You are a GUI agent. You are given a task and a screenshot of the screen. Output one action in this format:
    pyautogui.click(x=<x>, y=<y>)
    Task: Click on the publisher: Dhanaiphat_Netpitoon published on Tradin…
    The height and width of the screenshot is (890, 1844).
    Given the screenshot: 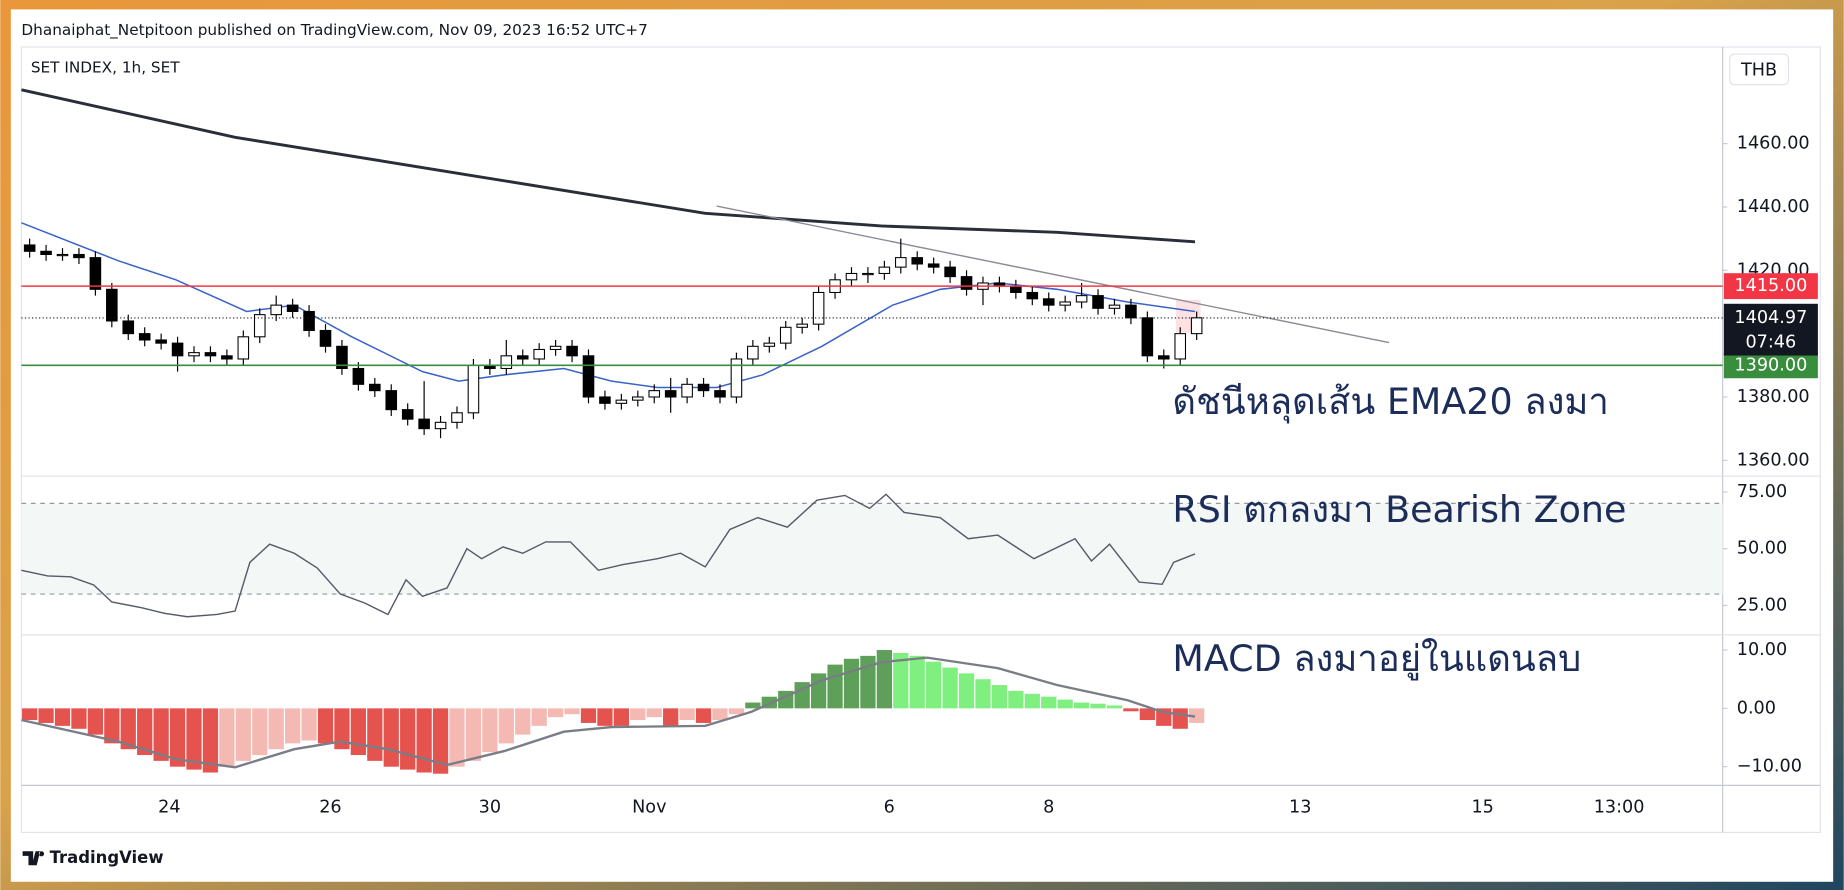 What is the action you would take?
    pyautogui.click(x=334, y=30)
    